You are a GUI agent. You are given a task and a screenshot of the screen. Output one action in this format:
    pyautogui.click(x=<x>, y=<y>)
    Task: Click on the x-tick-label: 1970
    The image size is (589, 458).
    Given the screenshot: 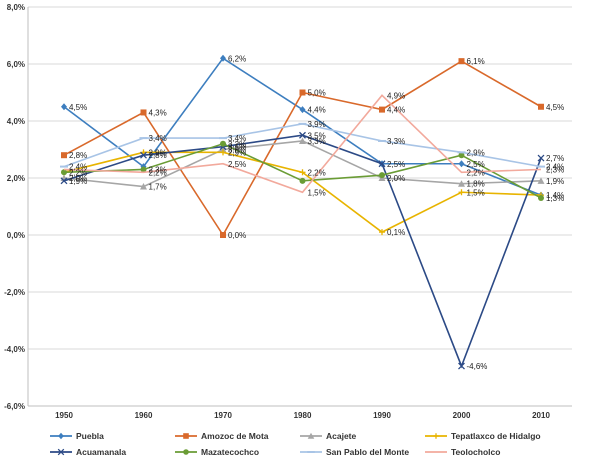 What is the action you would take?
    pyautogui.click(x=223, y=415)
    